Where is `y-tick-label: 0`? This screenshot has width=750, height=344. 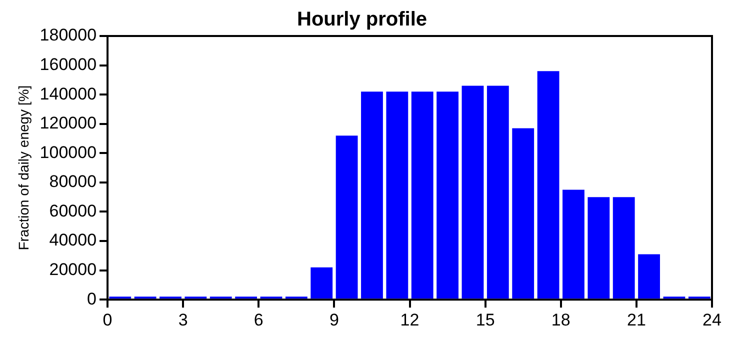 y-tick-label: 0 is located at coordinates (92, 298).